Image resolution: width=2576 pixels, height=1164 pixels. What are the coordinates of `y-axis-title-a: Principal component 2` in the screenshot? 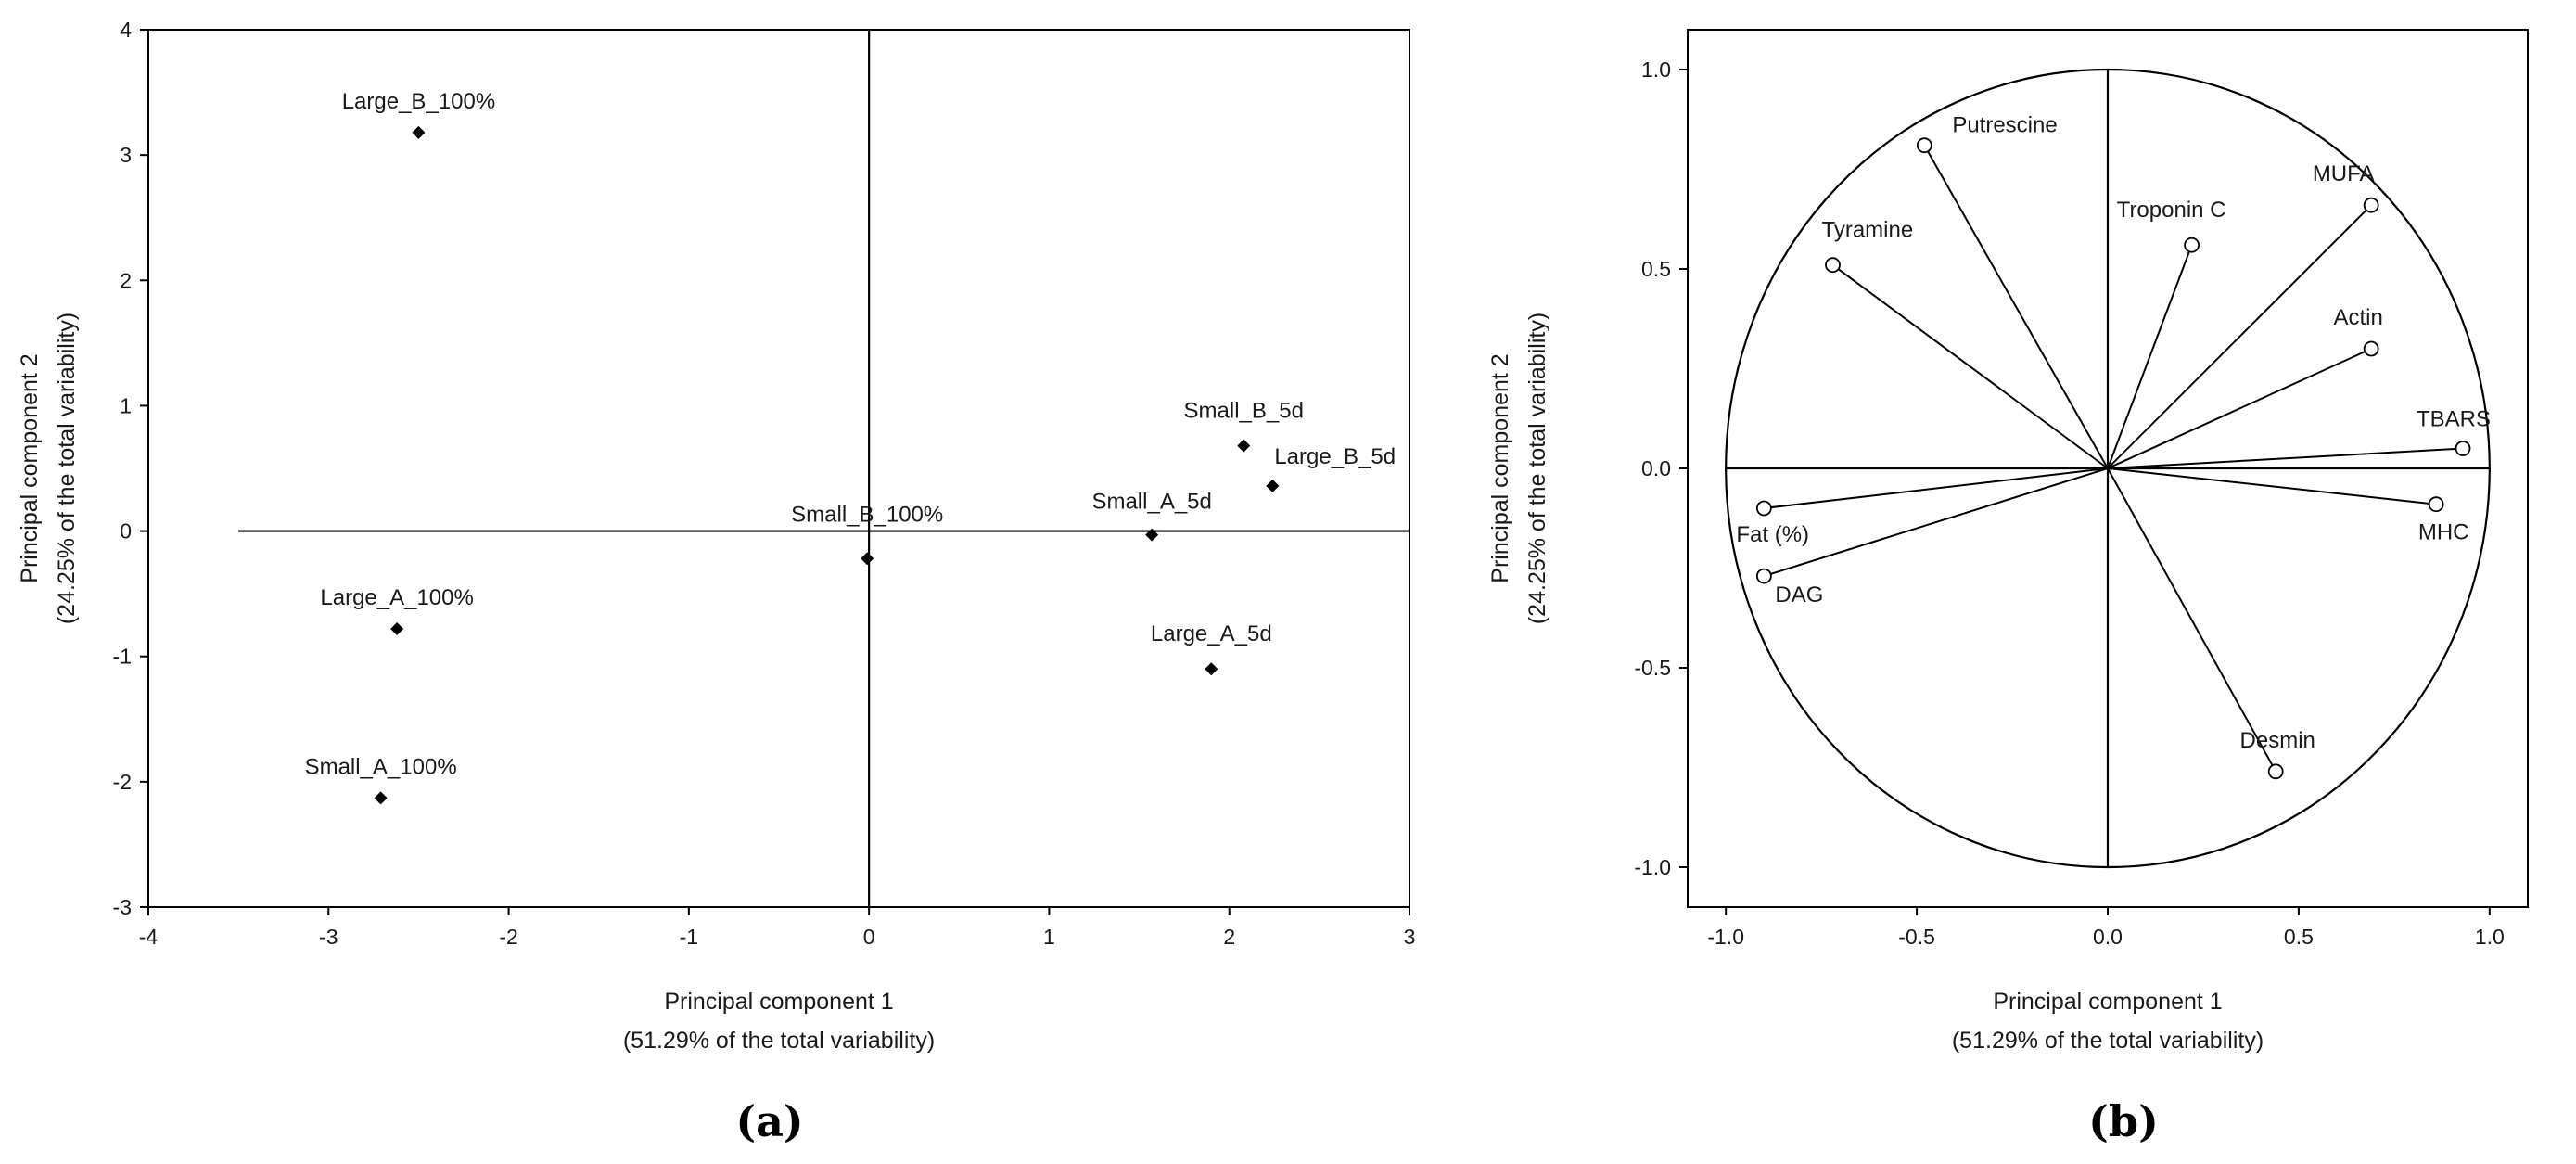 It's located at (30, 467).